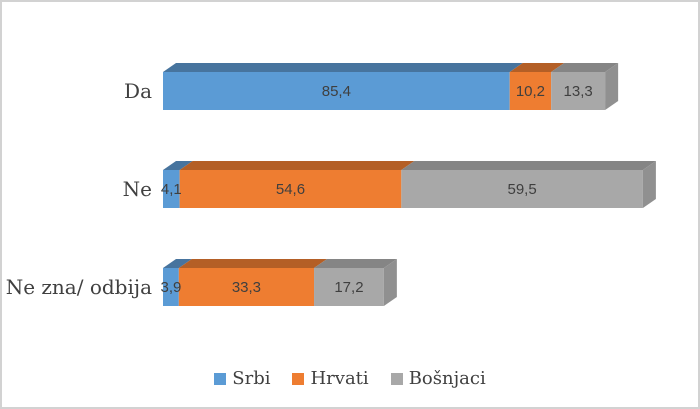  I want to click on category-label: Da, so click(138, 91).